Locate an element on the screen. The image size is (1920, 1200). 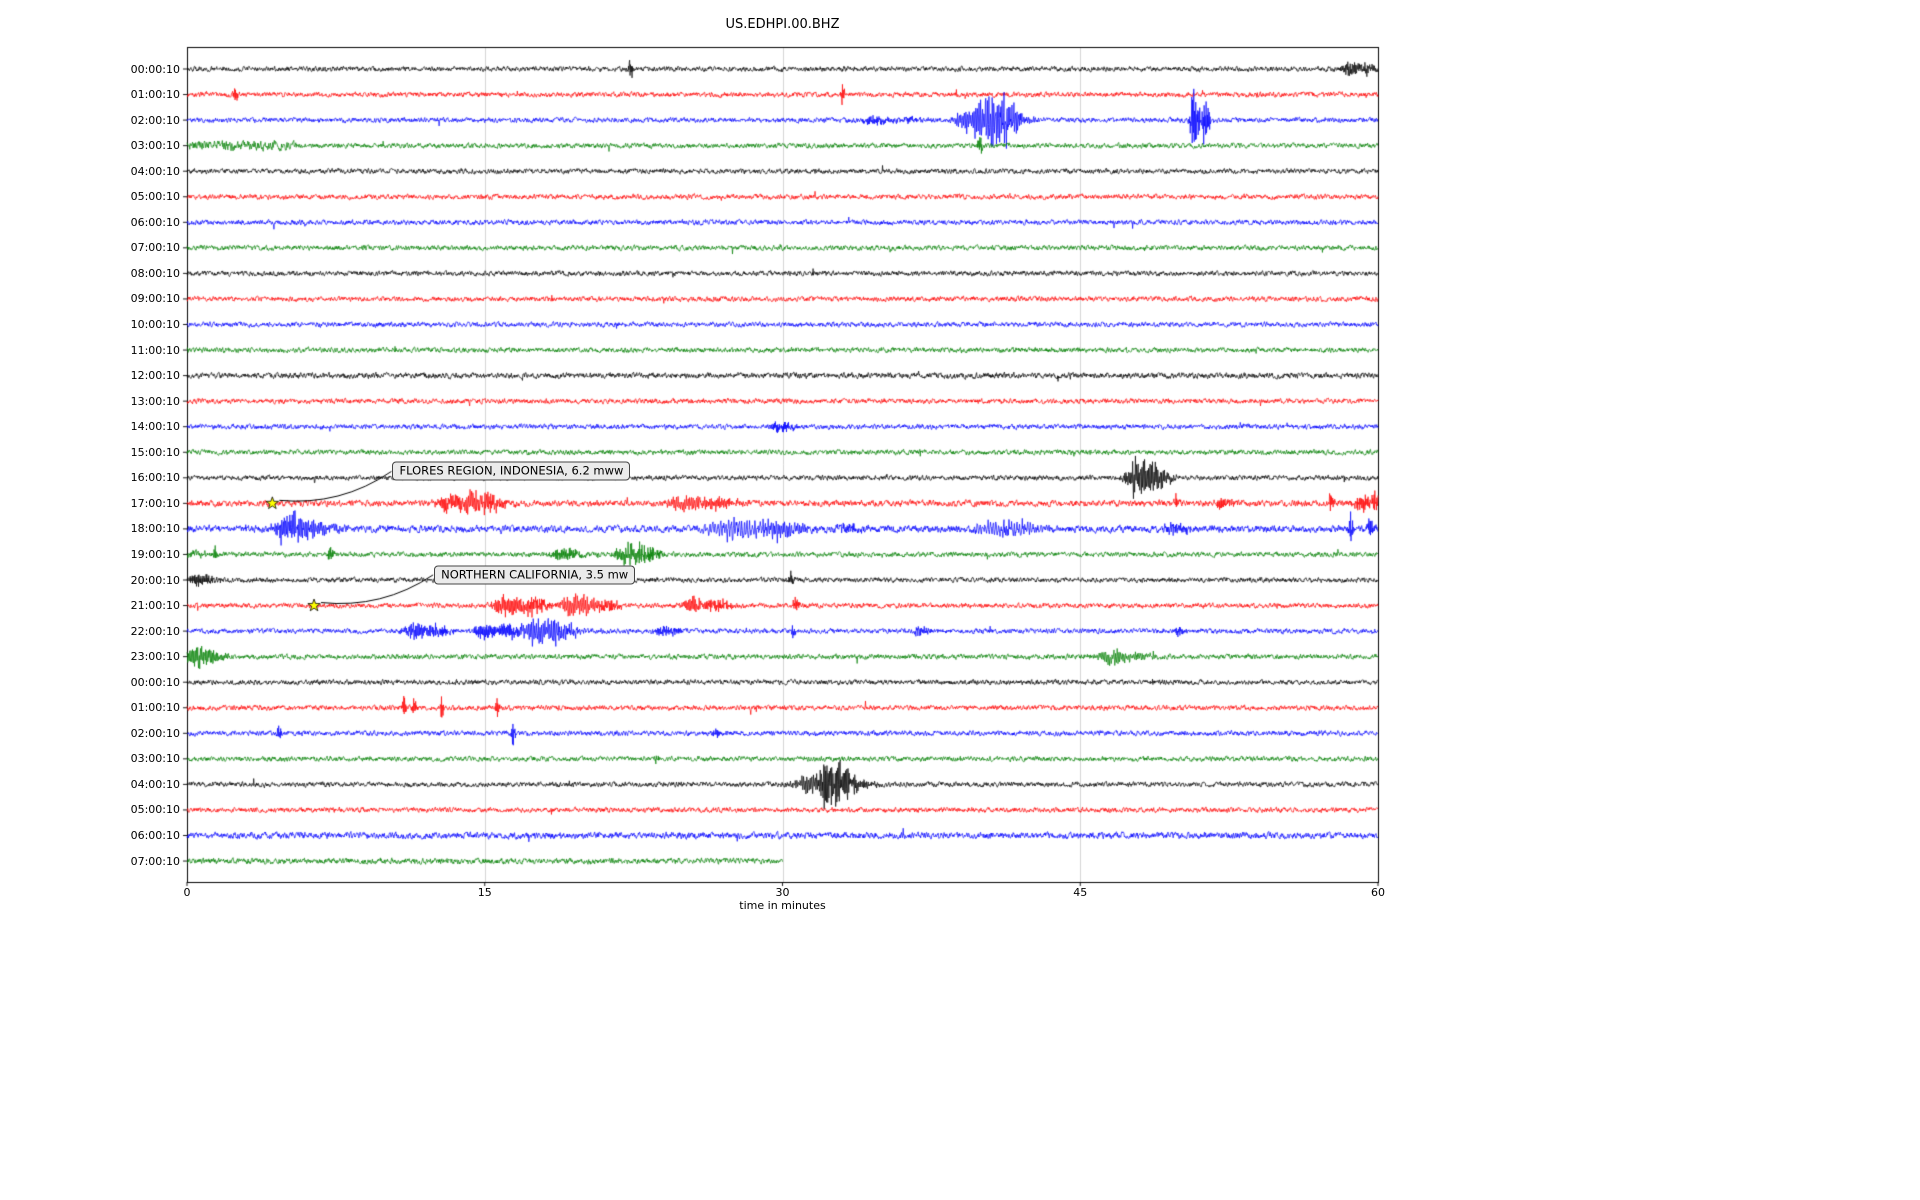
y-tick-label: 22:00:10 is located at coordinates (155, 631).